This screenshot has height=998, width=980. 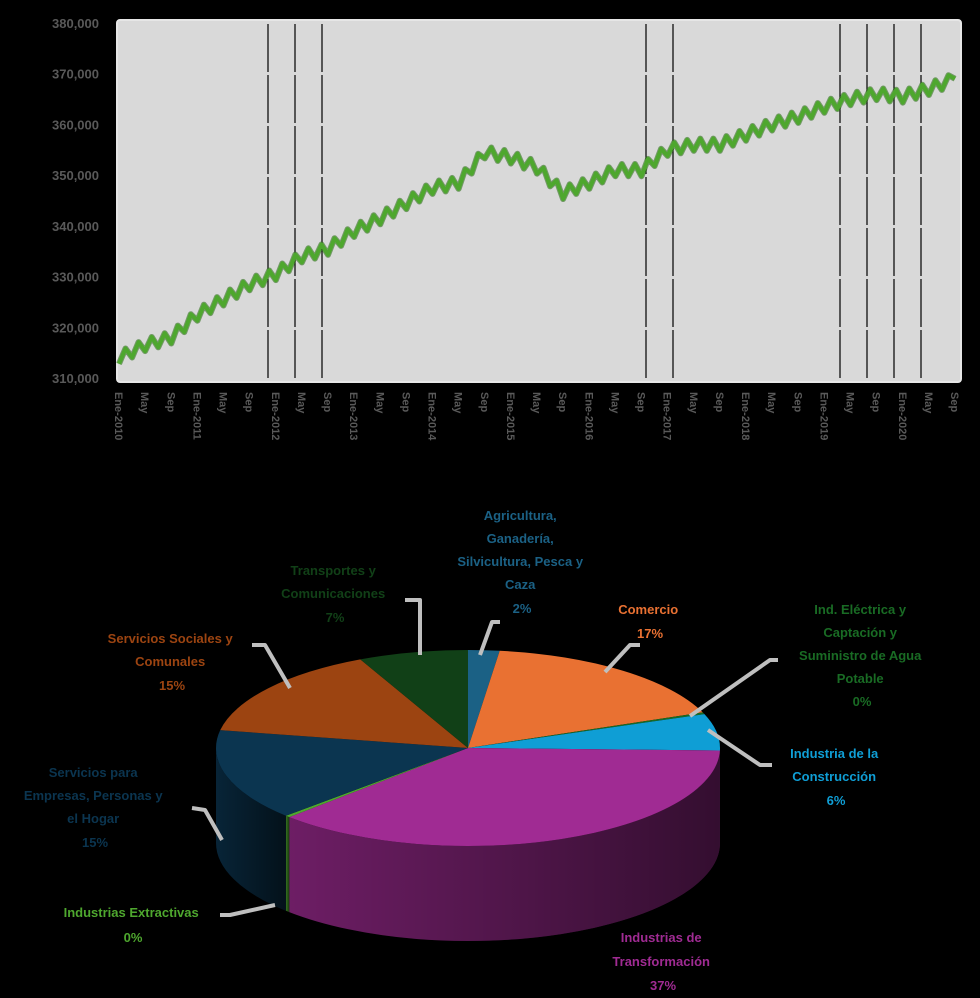 What do you see at coordinates (75, 23) in the screenshot?
I see `y-tick-label: 380,000` at bounding box center [75, 23].